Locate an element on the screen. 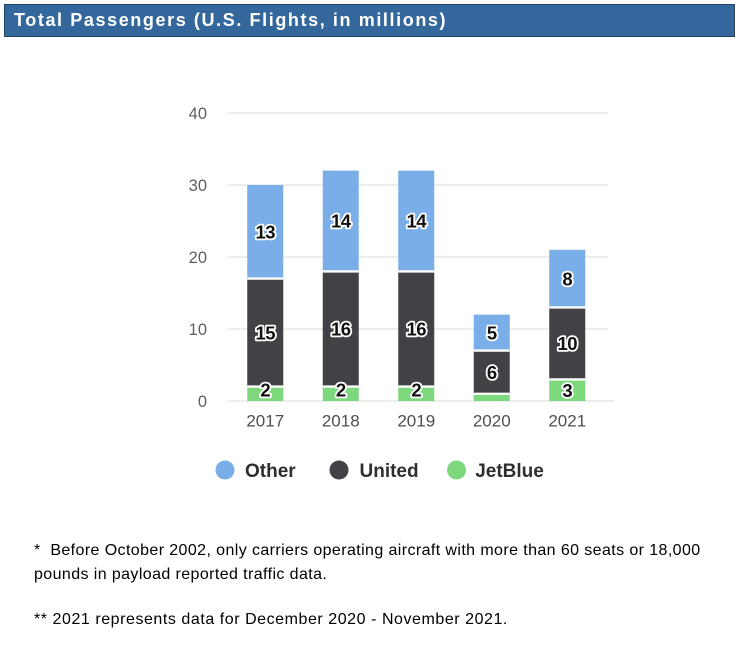 This screenshot has height=661, width=735. svg-text: 20 is located at coordinates (198, 258).